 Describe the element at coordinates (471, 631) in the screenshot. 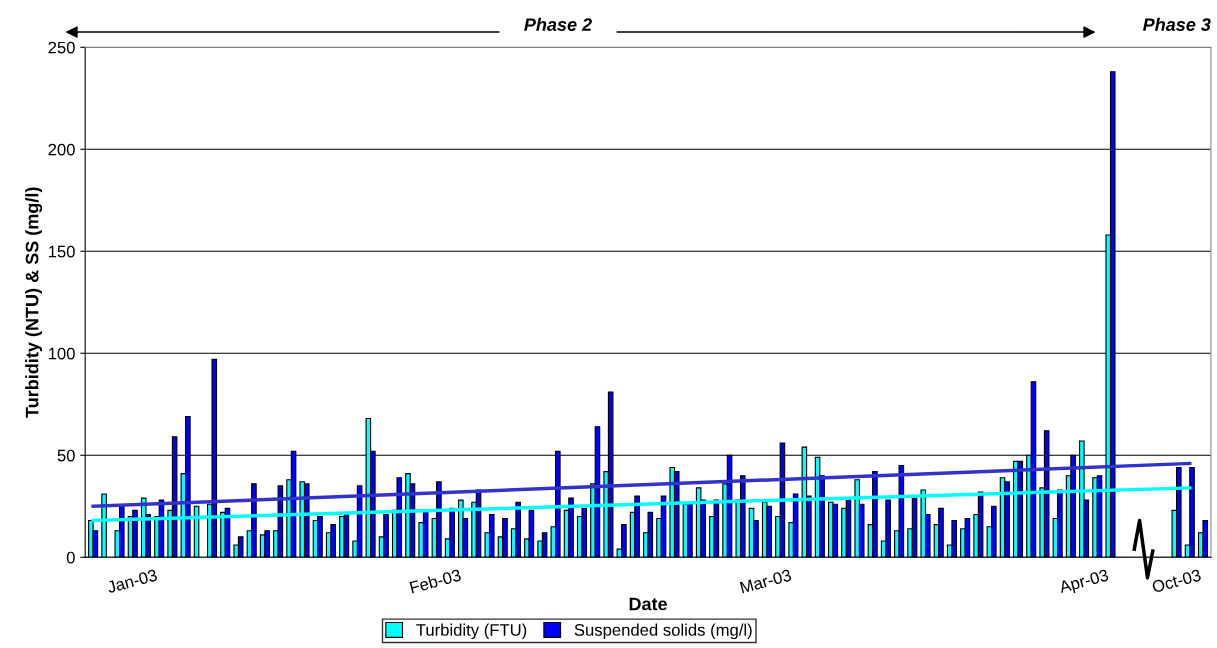

I see `legend-label: Turbidity (FTU)` at that location.